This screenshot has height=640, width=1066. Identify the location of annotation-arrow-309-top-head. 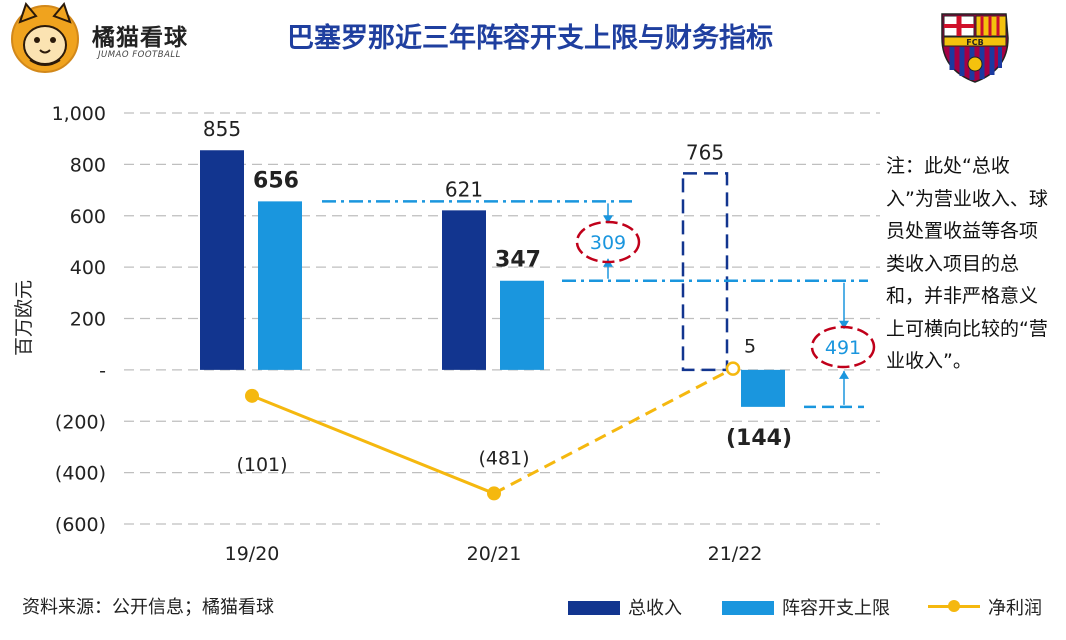
(608, 219).